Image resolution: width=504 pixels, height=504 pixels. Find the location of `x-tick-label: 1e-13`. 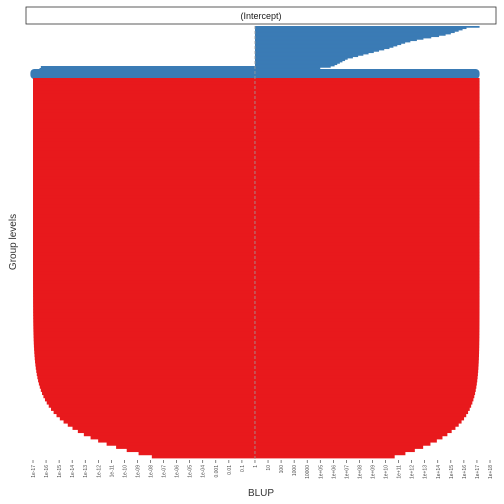

x-tick-label: 1e-13 is located at coordinates (86, 471).